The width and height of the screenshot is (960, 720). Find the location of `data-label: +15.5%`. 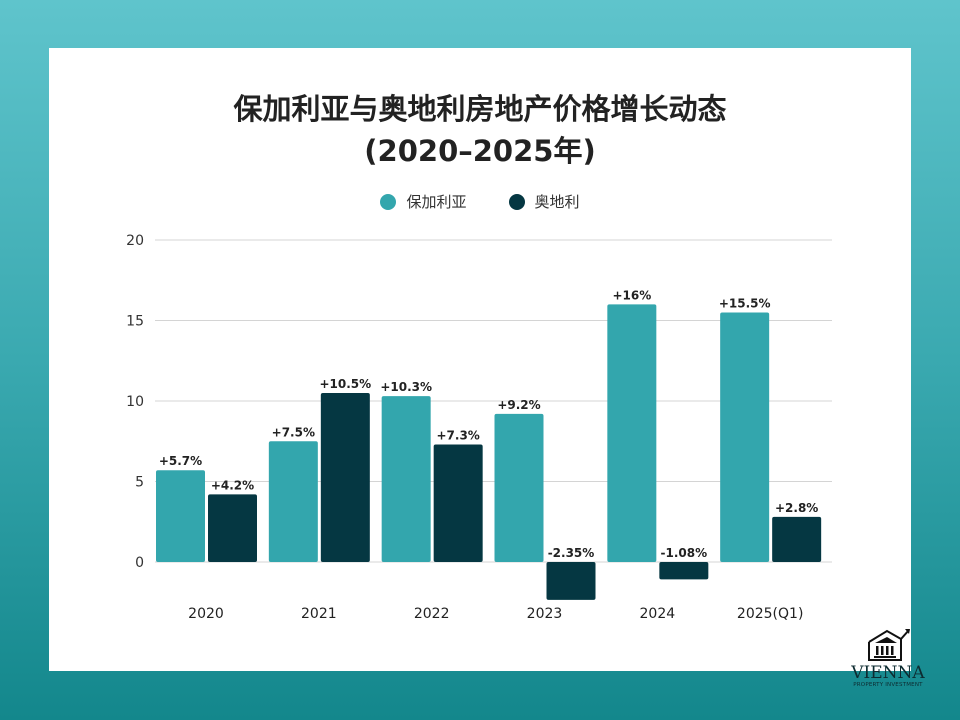

data-label: +15.5% is located at coordinates (745, 303).